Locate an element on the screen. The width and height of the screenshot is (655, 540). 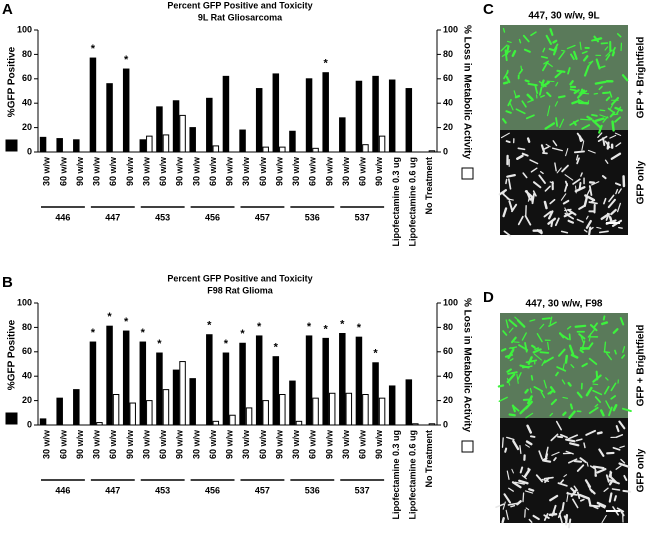
y2-tick-label: 40 is located at coordinates (448, 376).